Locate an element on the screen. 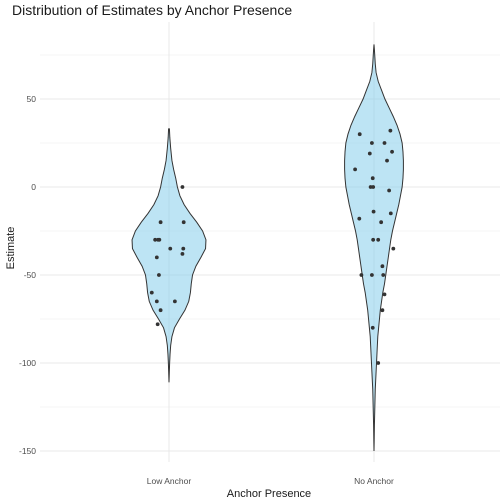 This screenshot has height=504, width=504. x-tick-label: No Anchor is located at coordinates (374, 481).